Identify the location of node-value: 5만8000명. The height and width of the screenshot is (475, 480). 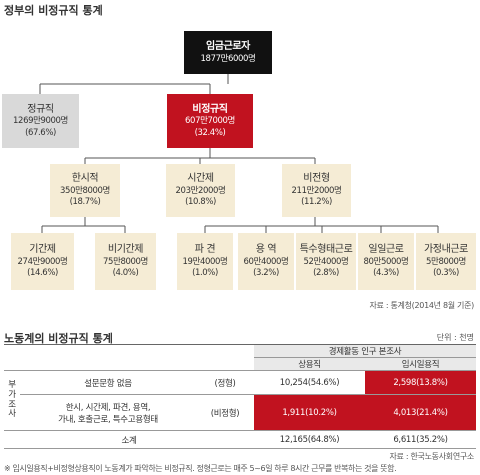
(446, 261).